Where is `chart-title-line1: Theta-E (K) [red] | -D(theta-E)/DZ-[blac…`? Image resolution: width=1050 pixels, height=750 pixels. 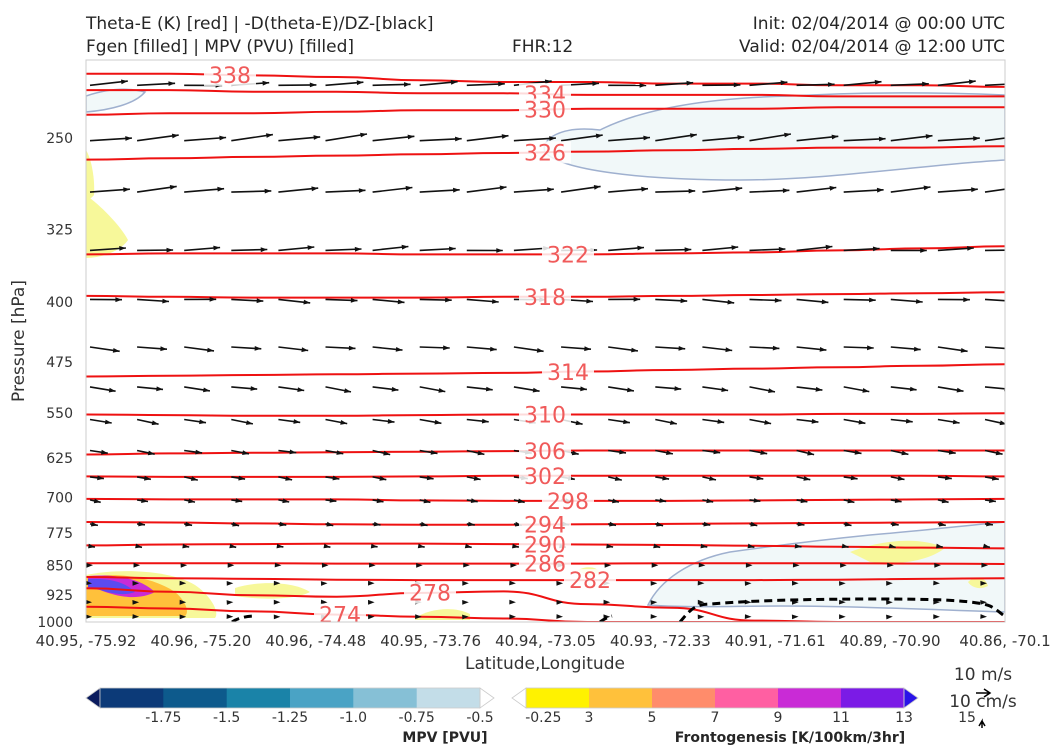 chart-title-line1: Theta-E (K) [red] | -D(theta-E)/DZ-[blac… is located at coordinates (260, 24).